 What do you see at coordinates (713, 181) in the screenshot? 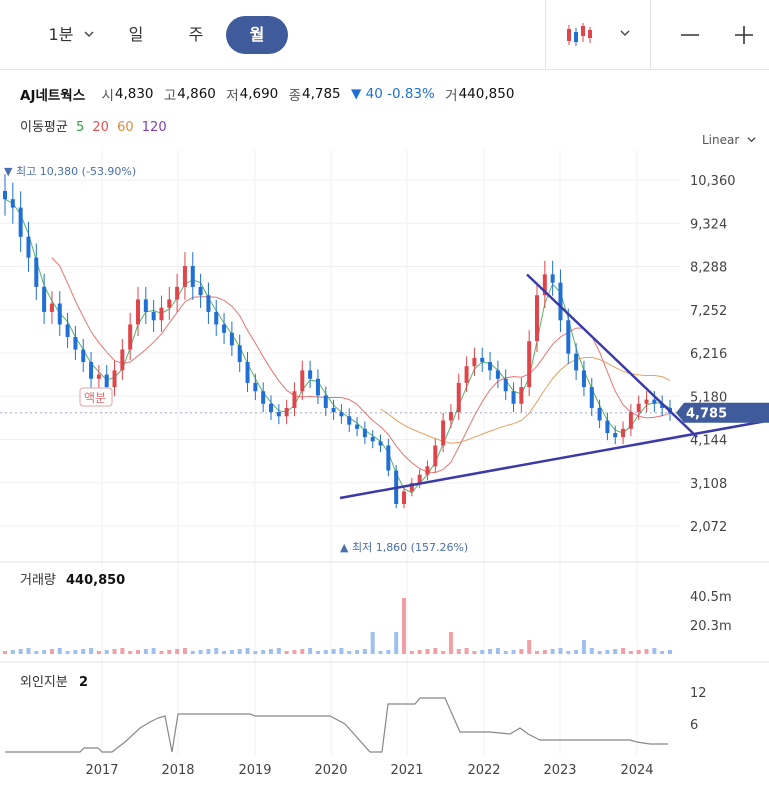
I see `y-tick-label: 10,360` at bounding box center [713, 181].